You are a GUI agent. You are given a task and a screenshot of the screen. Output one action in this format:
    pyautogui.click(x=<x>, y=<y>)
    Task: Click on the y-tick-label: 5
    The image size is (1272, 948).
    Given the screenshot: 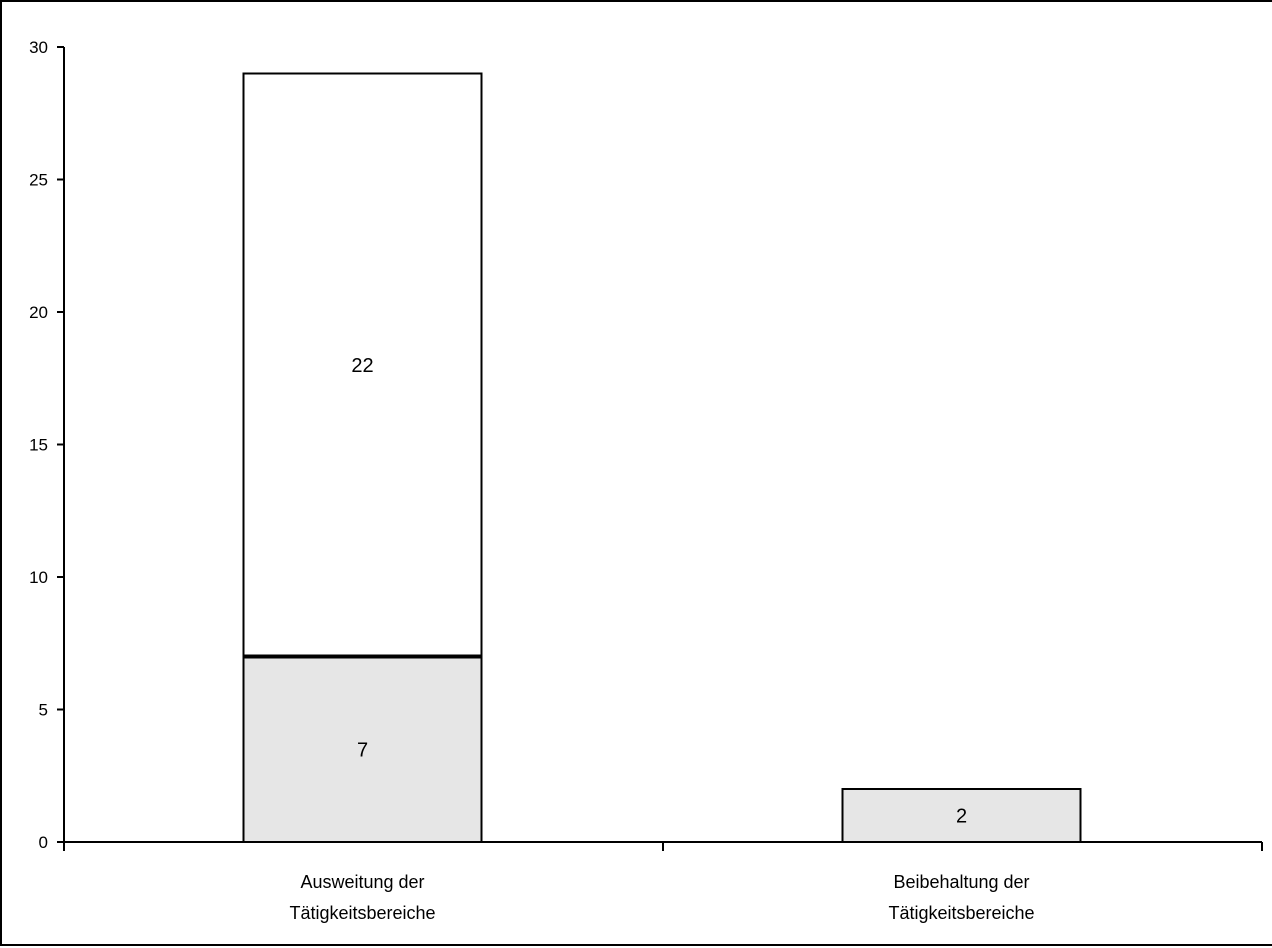 What is the action you would take?
    pyautogui.click(x=43, y=710)
    